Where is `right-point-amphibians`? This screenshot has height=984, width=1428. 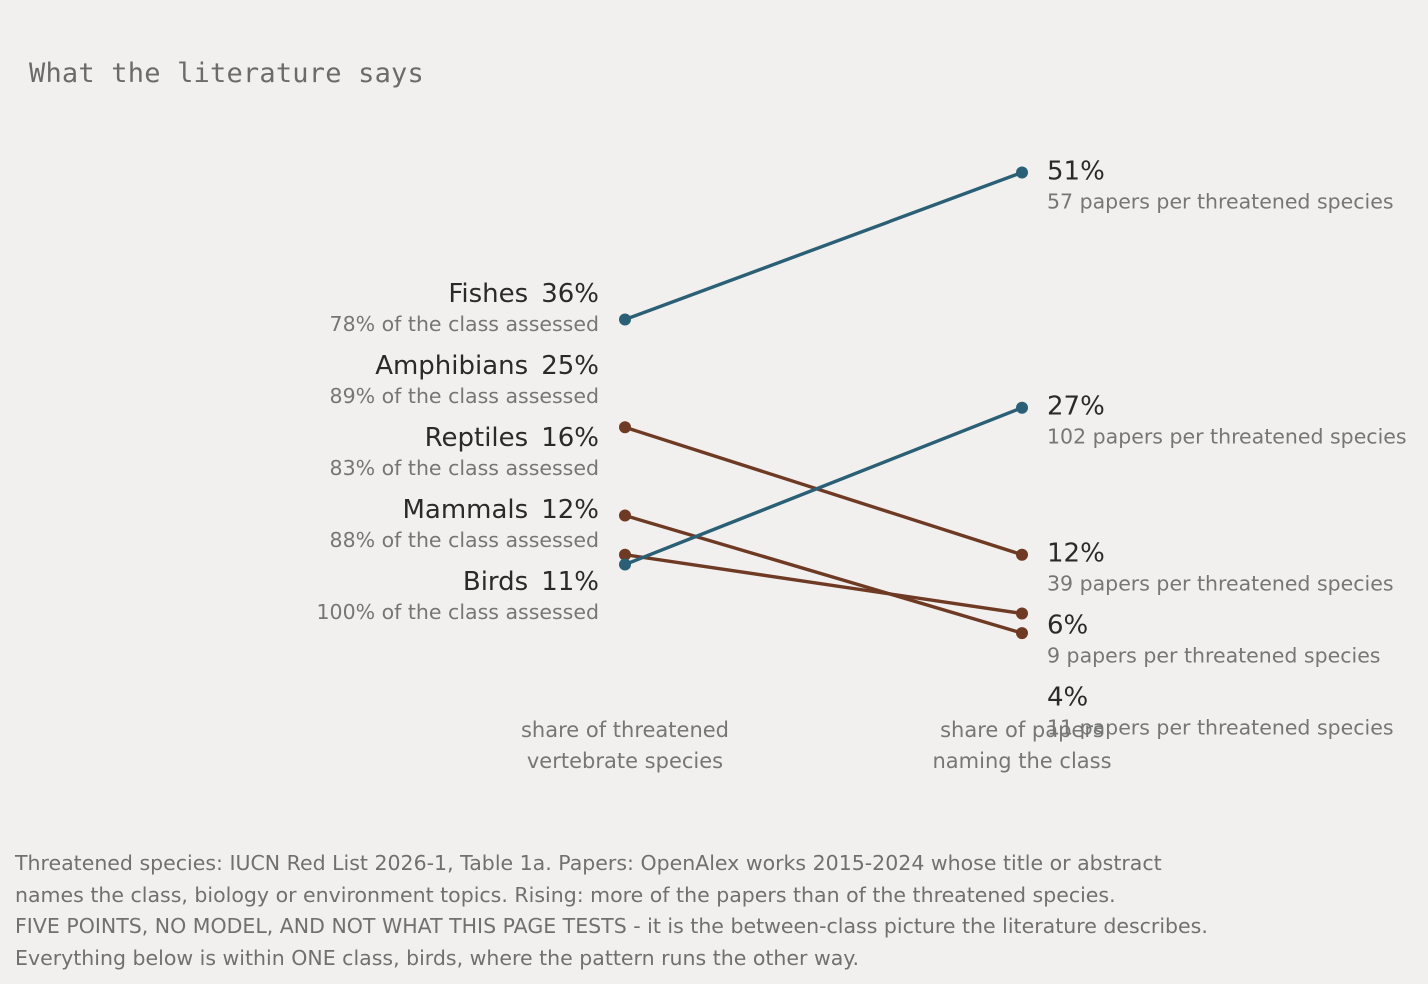 right-point-amphibians is located at coordinates (1022, 554).